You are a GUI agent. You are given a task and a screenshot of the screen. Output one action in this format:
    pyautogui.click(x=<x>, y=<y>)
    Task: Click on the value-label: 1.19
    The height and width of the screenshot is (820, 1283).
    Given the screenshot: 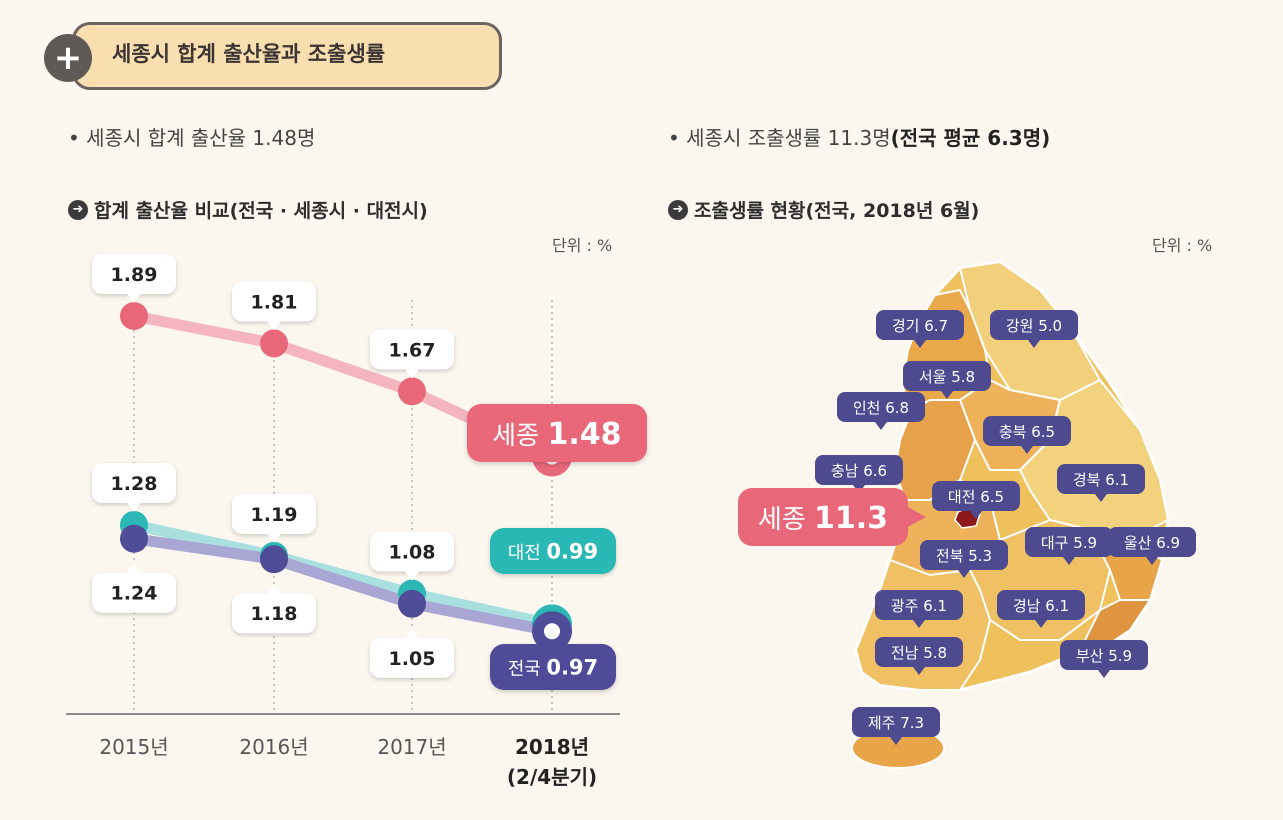 What is the action you would take?
    pyautogui.click(x=274, y=515)
    